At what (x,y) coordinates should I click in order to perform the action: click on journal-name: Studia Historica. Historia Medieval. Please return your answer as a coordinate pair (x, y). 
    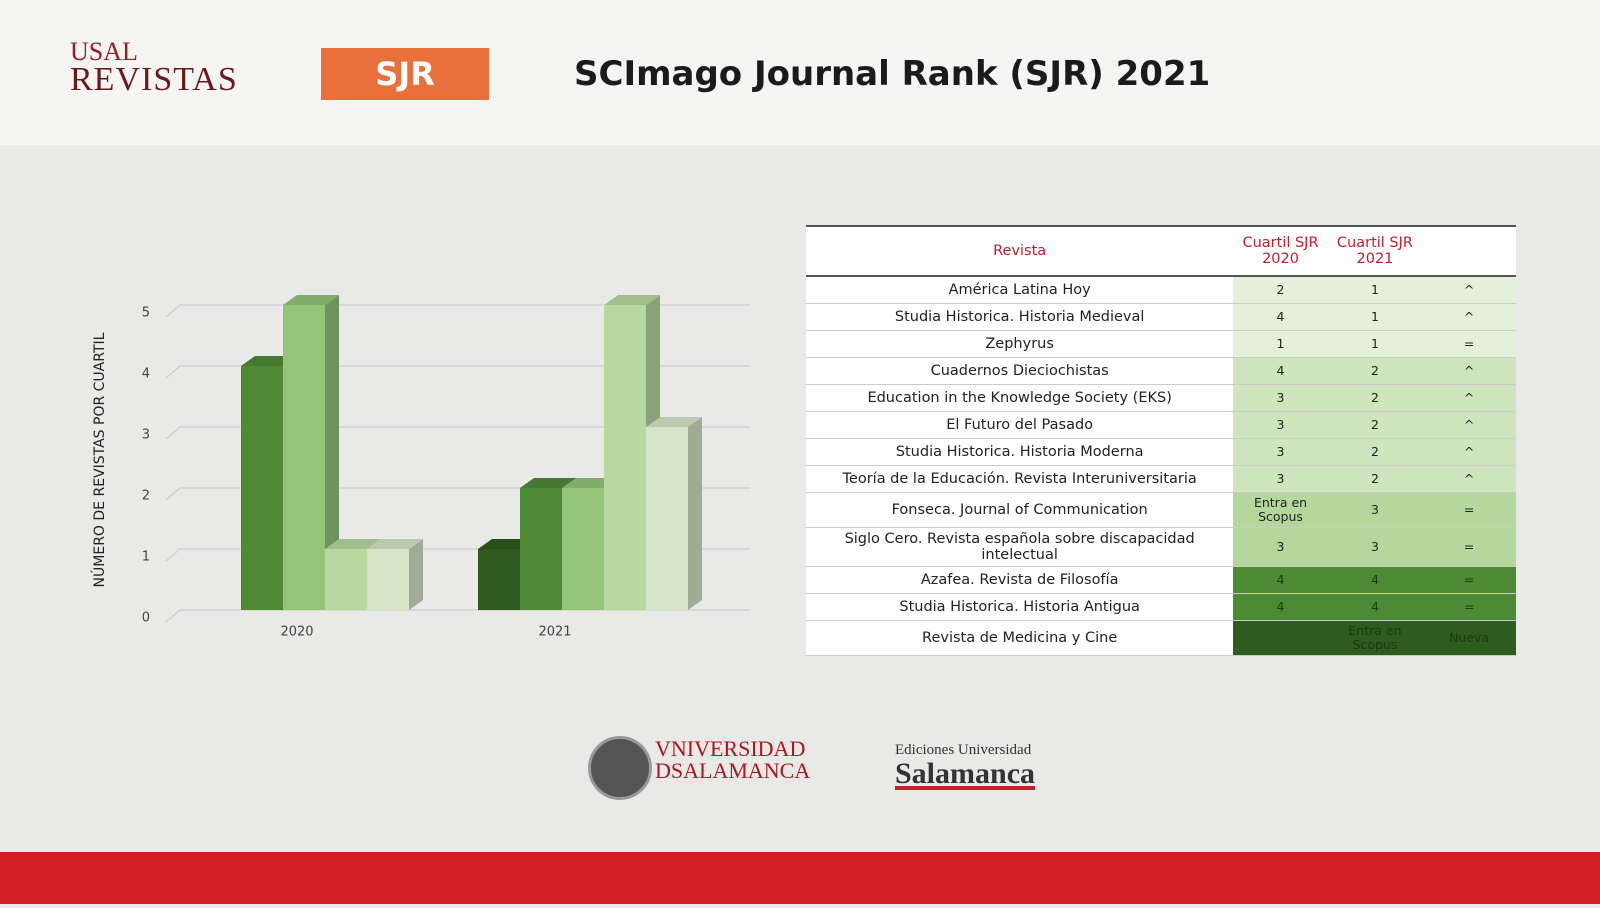
    Looking at the image, I should click on (1020, 317).